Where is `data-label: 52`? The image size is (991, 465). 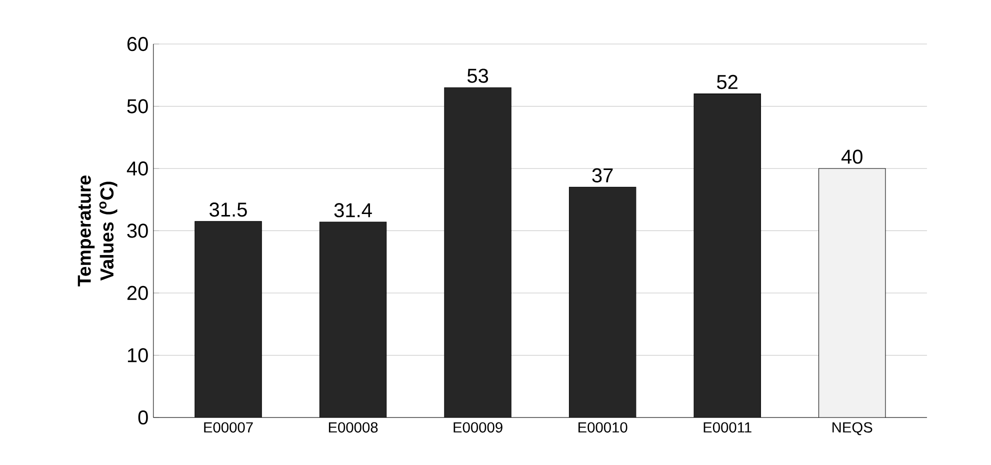
data-label: 52 is located at coordinates (727, 81).